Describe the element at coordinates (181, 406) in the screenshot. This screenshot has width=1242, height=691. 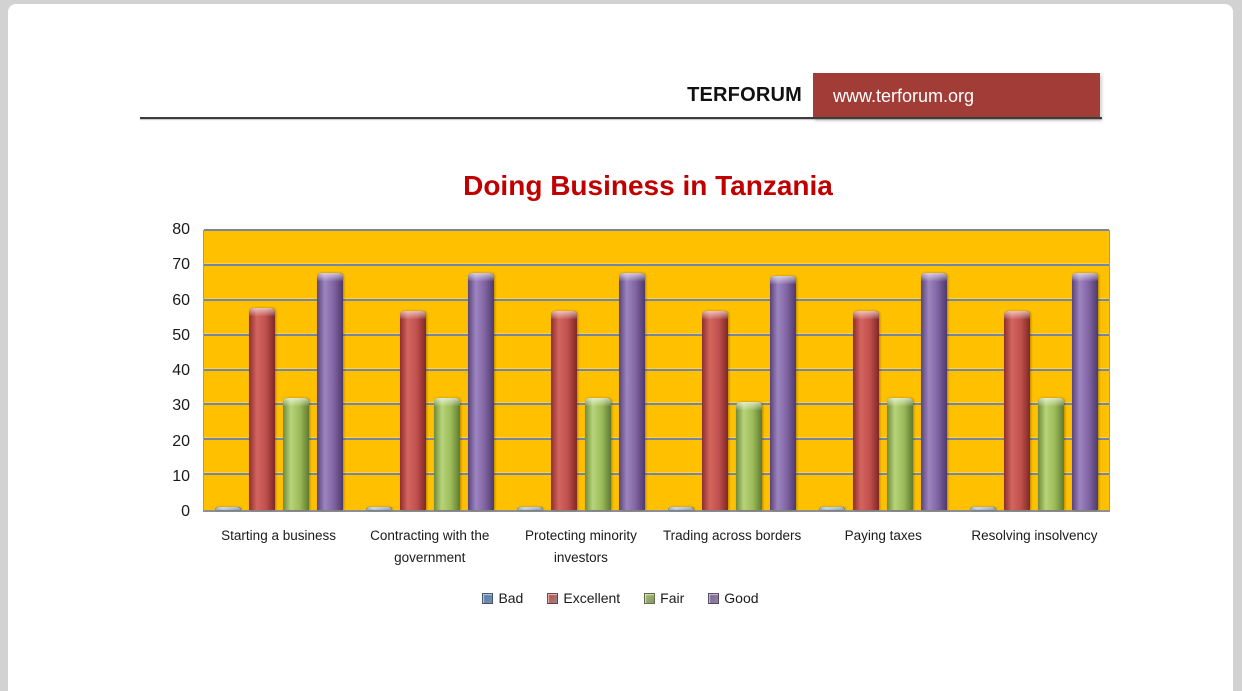
I see `y-tick-label-30: 30` at that location.